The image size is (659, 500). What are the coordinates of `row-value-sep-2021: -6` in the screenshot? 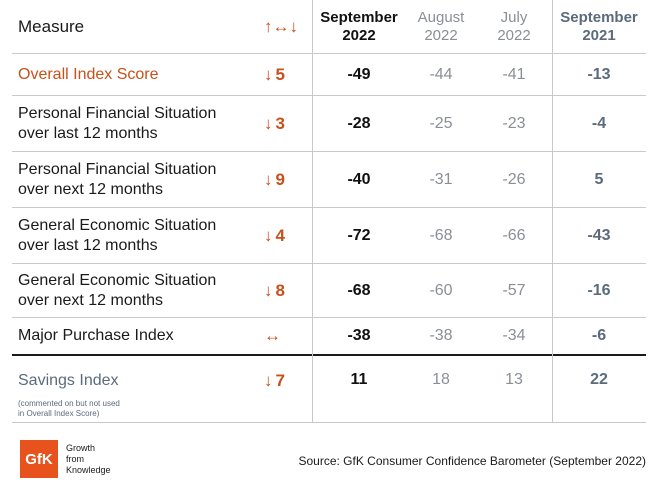 It's located at (599, 335).